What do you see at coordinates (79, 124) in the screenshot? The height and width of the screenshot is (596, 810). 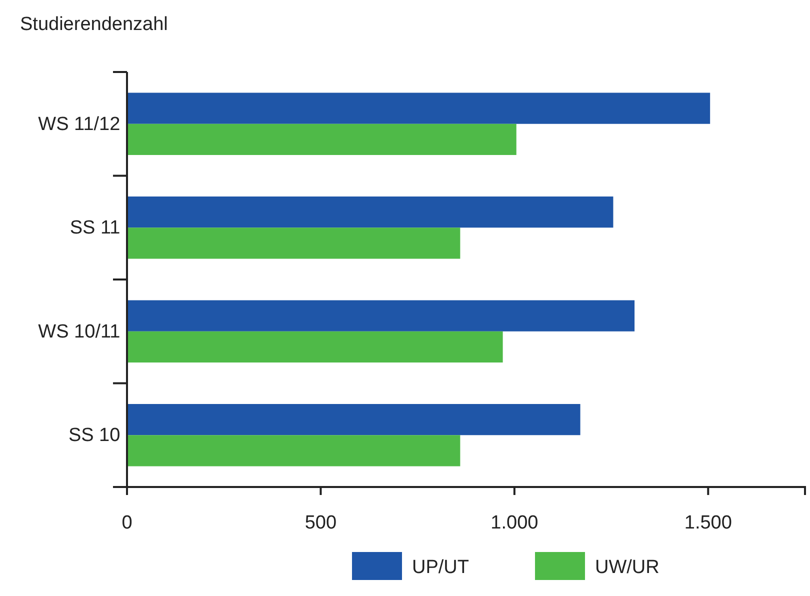 I see `y-tick-label: WS 11/12` at bounding box center [79, 124].